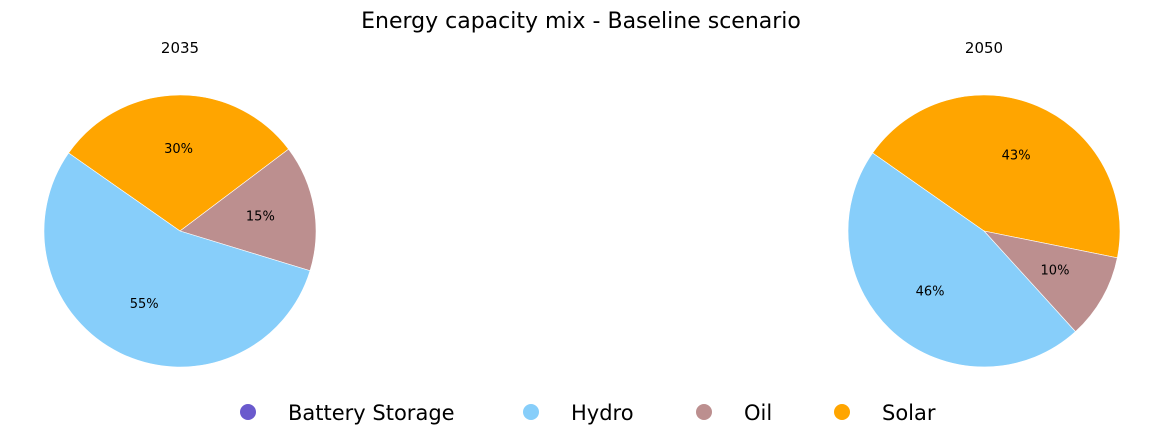 This screenshot has height=444, width=1163. I want to click on pie-label-2050-solar: 43%, so click(1016, 155).